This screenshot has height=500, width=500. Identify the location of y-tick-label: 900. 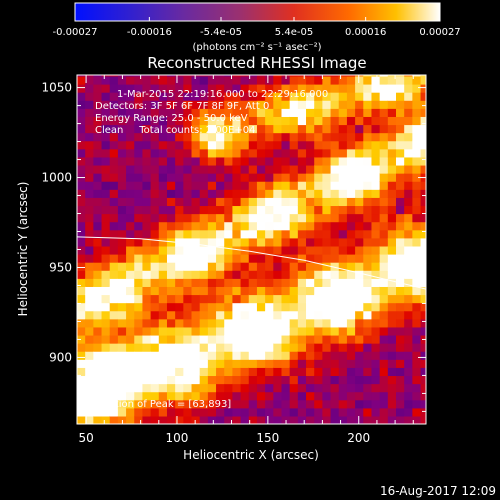
(60, 357).